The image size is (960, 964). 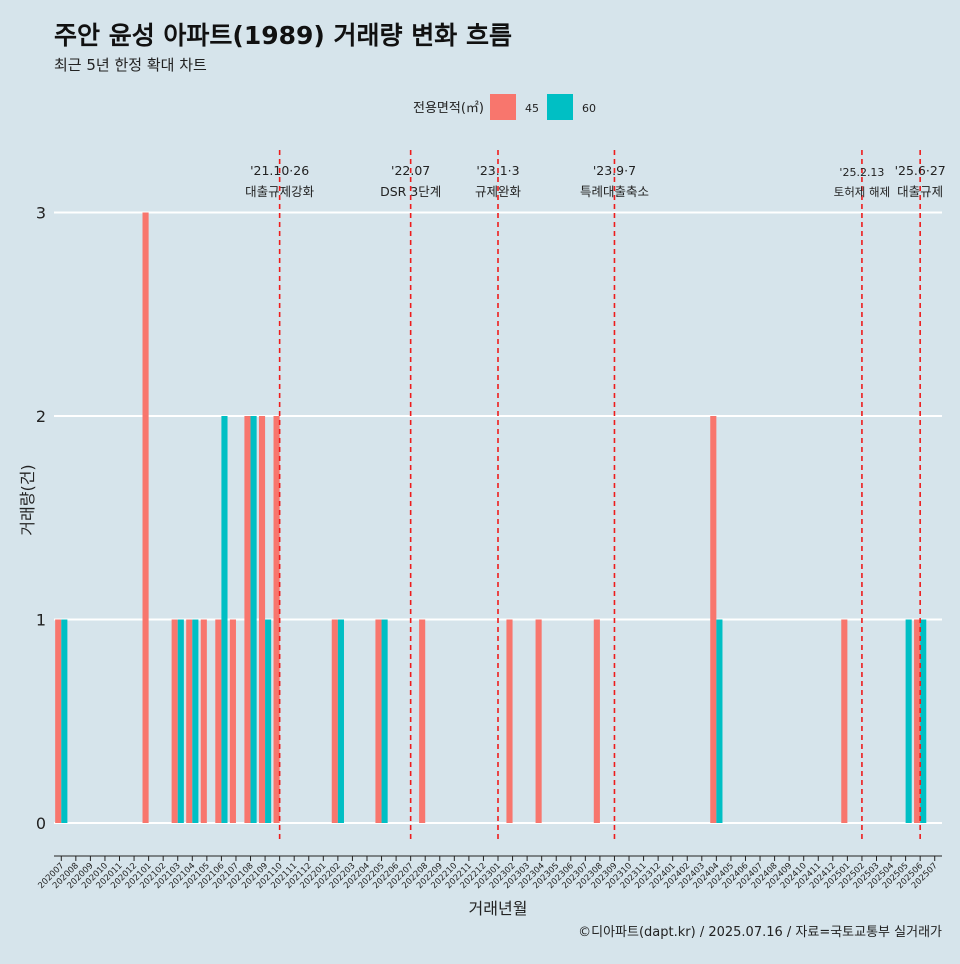 I want to click on y-axis-label: 거래량(건), so click(x=27, y=499).